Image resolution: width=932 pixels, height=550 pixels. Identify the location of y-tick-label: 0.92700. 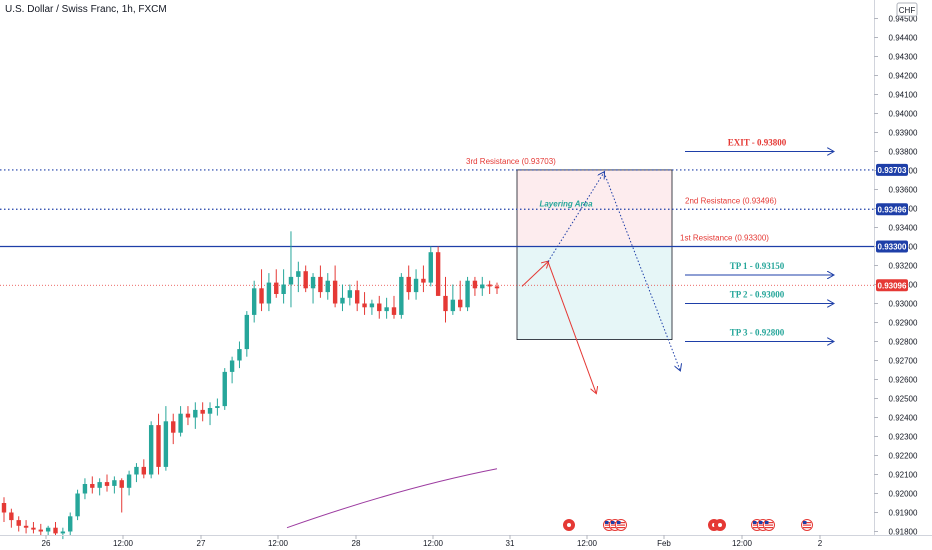
(903, 361).